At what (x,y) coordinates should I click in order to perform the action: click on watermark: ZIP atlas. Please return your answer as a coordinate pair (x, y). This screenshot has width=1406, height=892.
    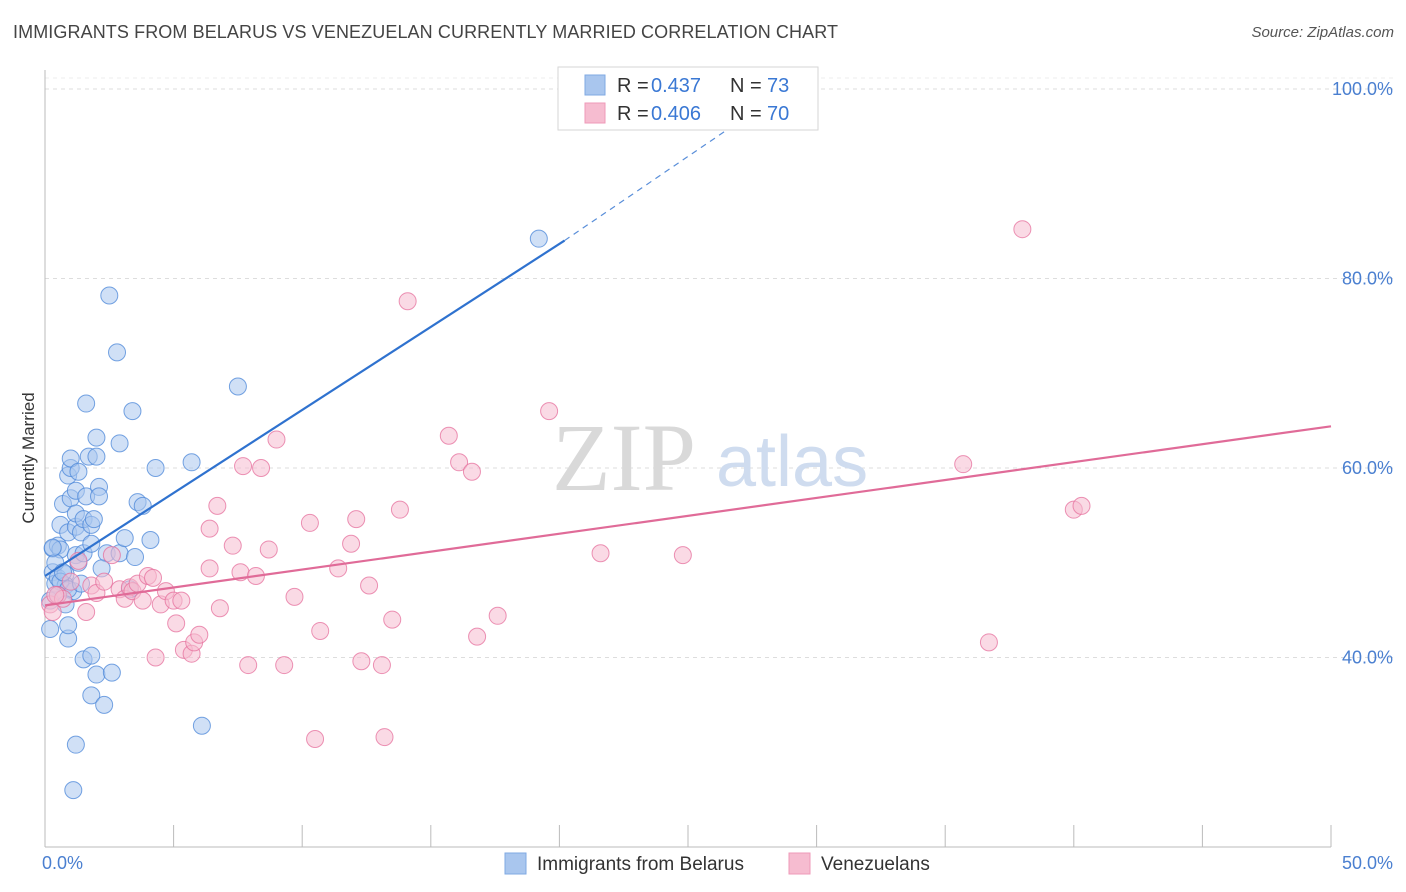
    Looking at the image, I should click on (710, 457).